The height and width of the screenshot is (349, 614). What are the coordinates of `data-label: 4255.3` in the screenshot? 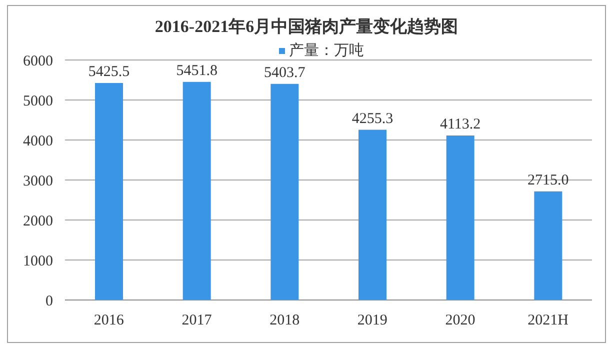 It's located at (373, 118).